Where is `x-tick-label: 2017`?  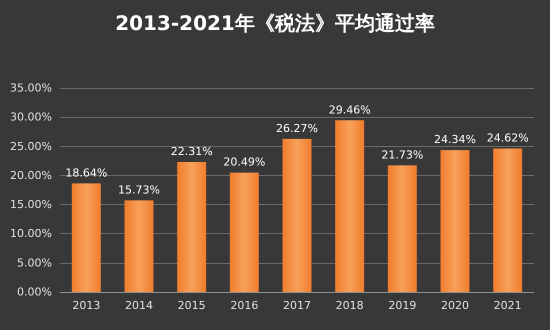 x-tick-label: 2017 is located at coordinates (297, 305).